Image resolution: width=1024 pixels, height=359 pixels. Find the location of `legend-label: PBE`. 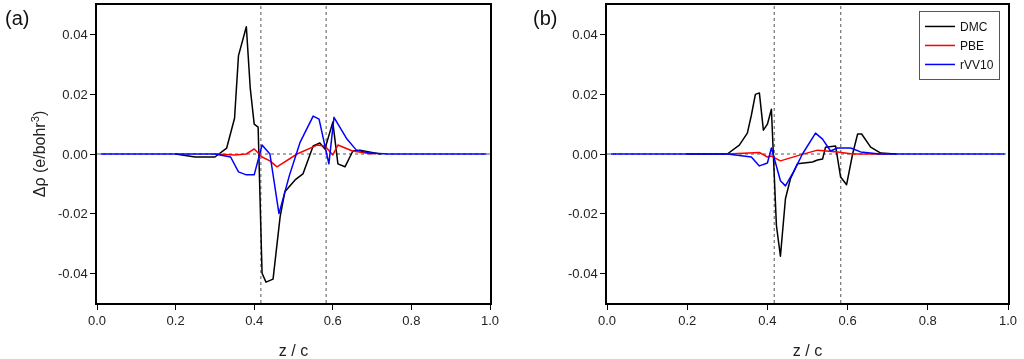

legend-label: PBE is located at coordinates (971, 46).